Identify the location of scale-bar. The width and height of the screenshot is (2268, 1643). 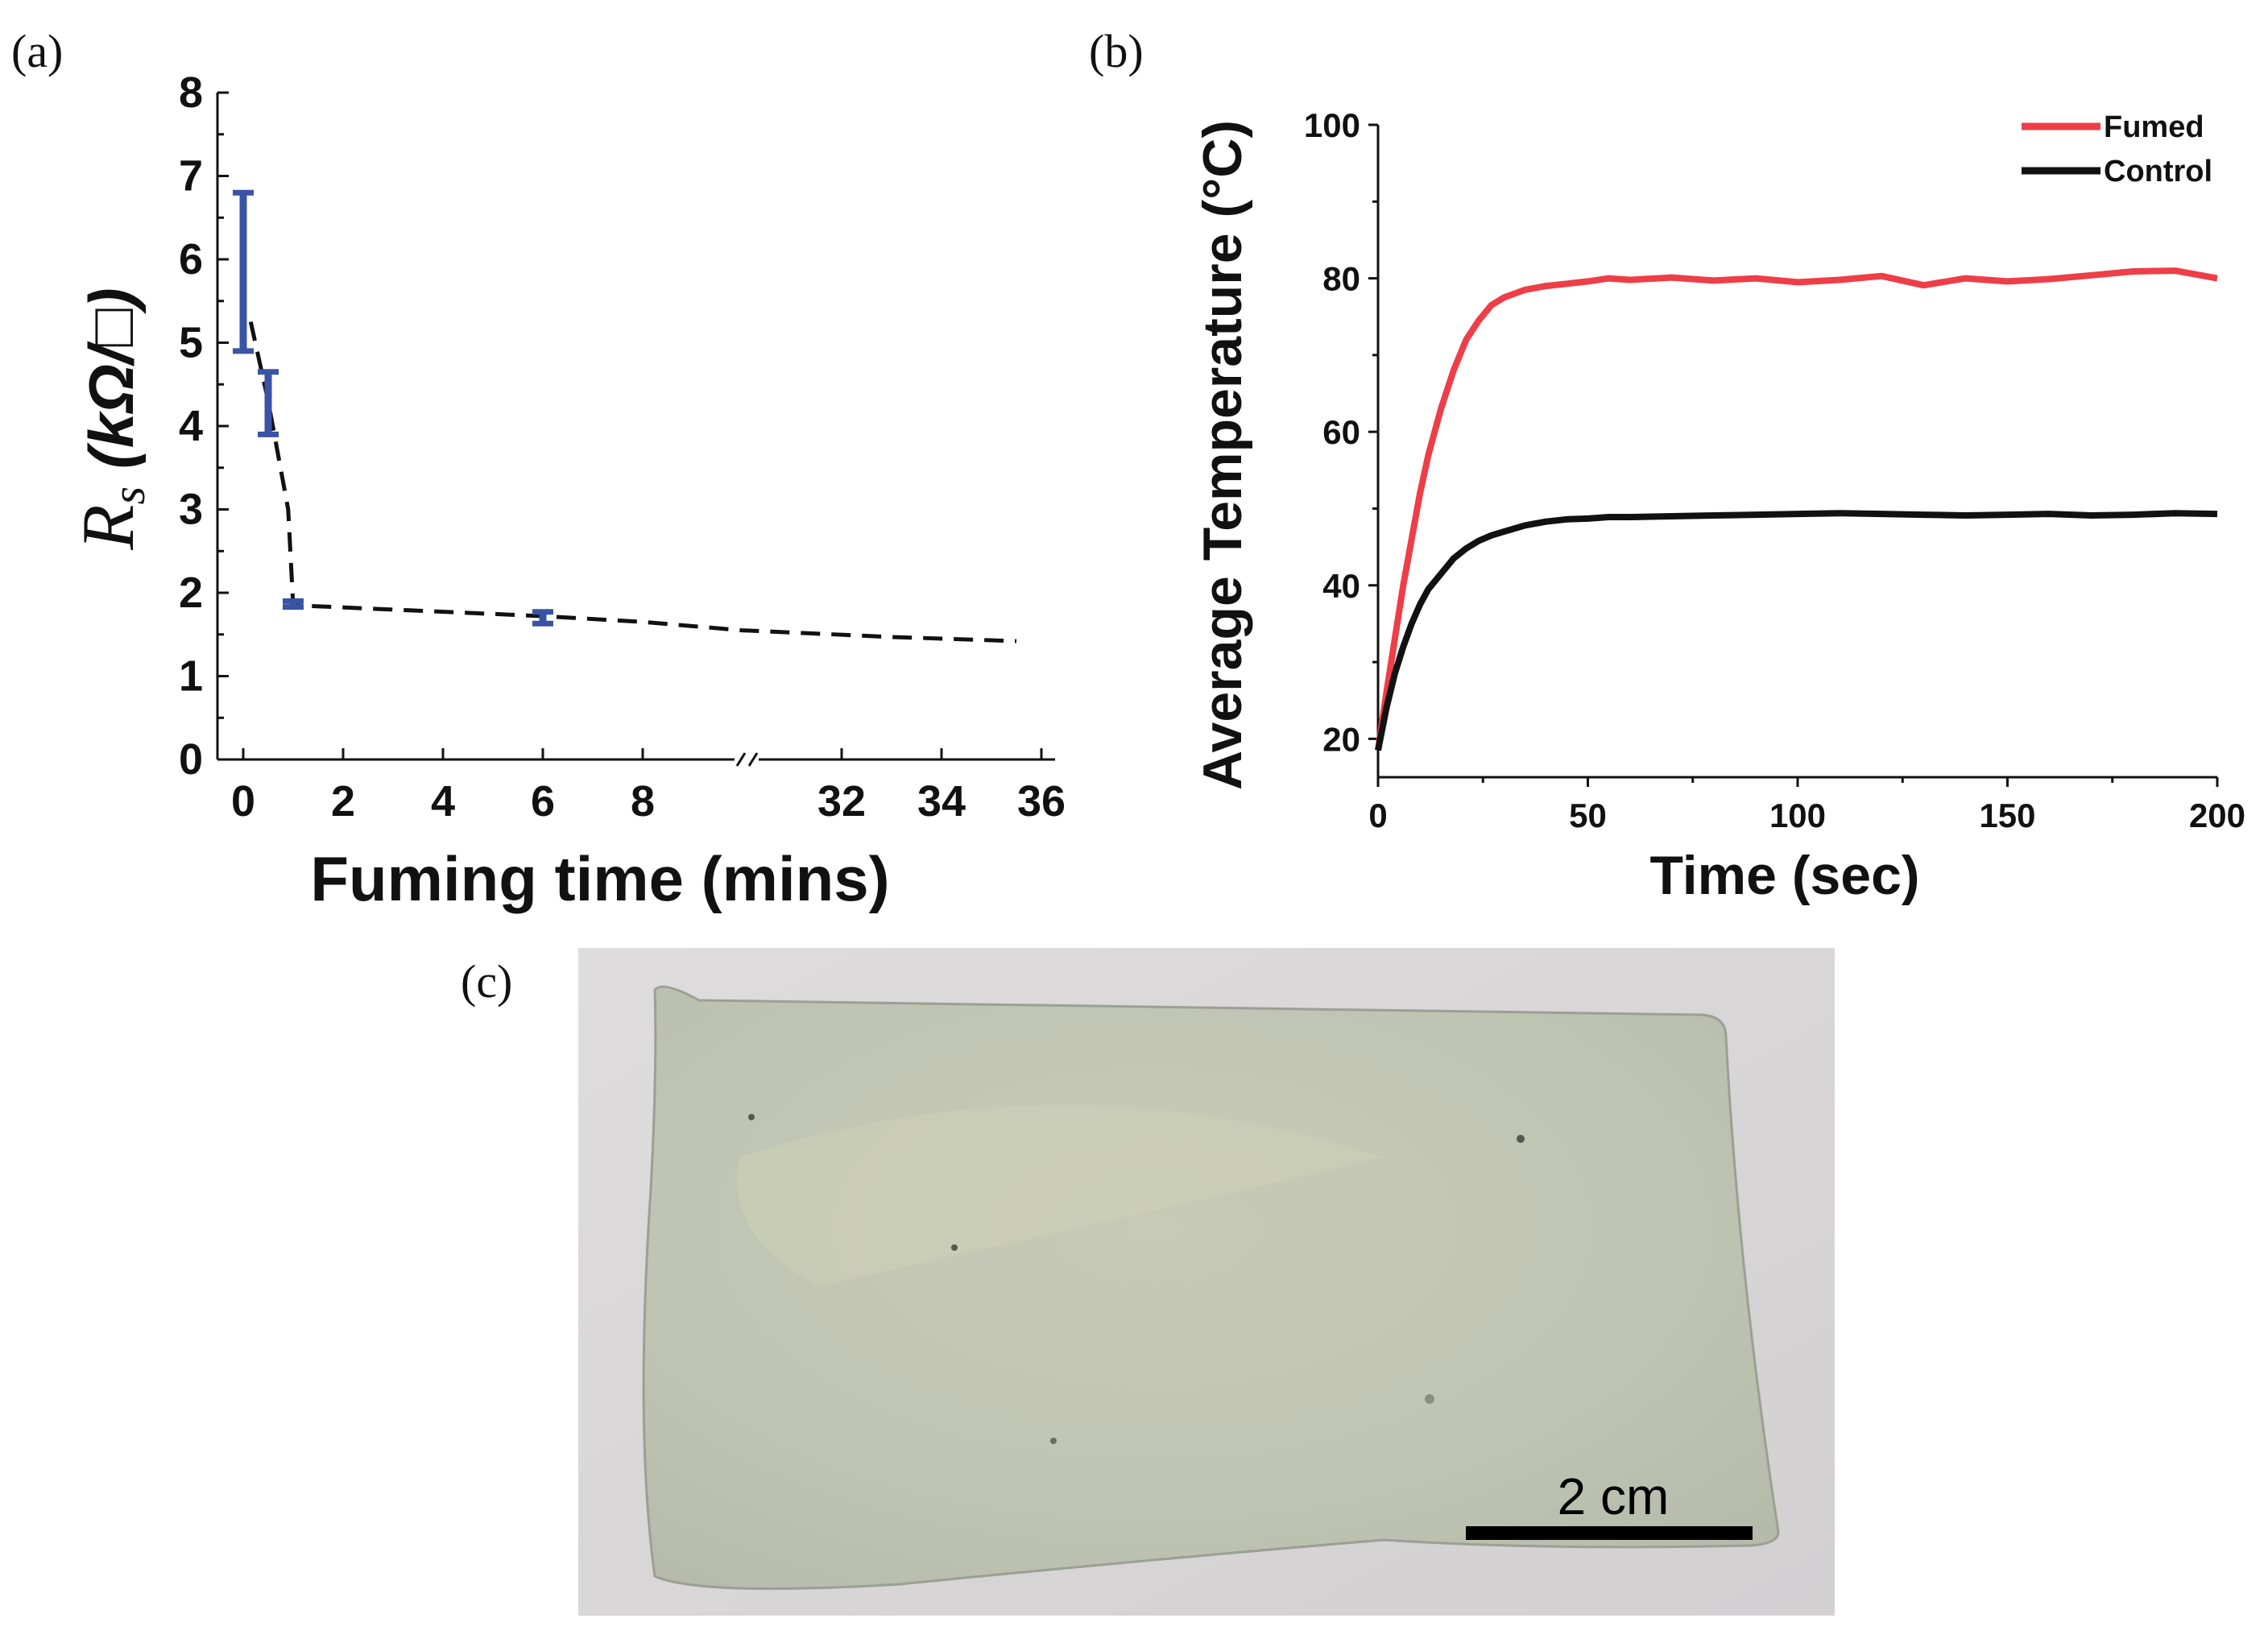
(1609, 1533).